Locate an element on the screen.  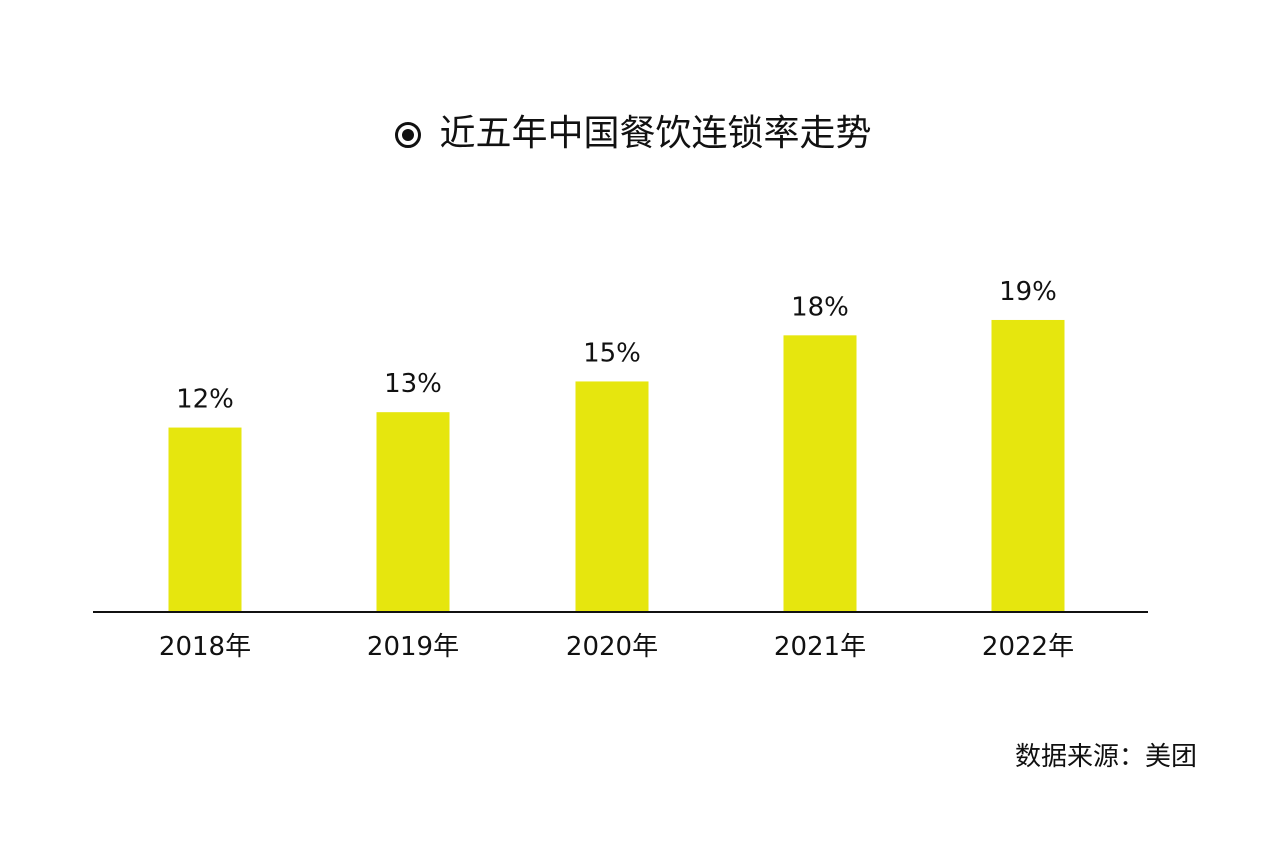
x-tick-label: 2019年 is located at coordinates (413, 647).